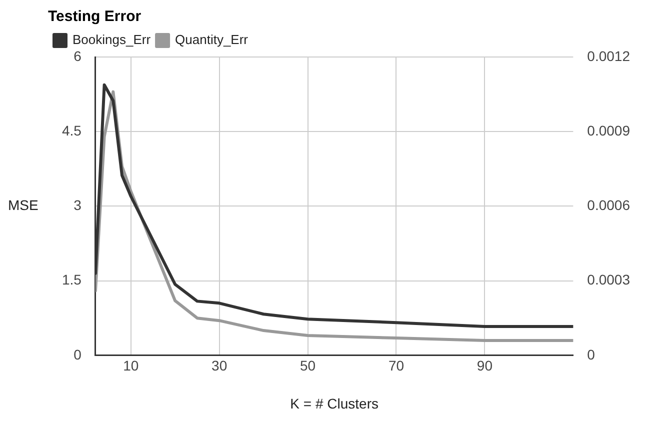 This screenshot has height=423, width=654. Describe the element at coordinates (95, 17) in the screenshot. I see `chart-title: Testing Error` at that location.